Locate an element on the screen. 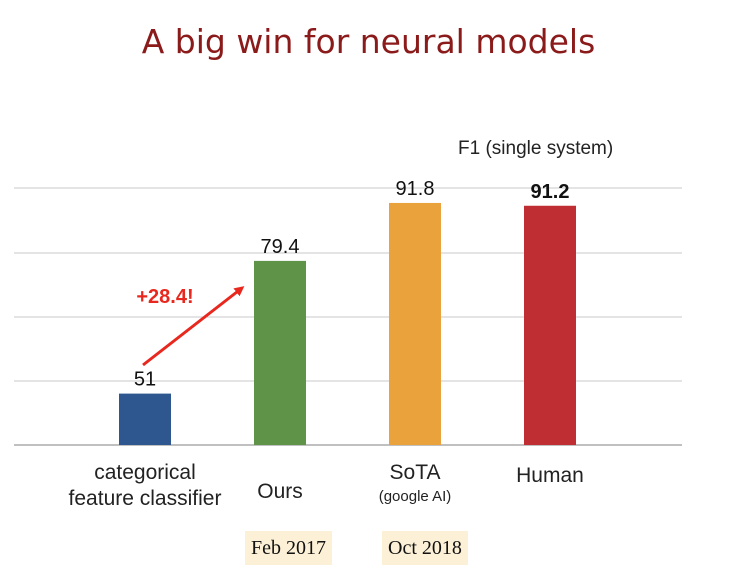 The height and width of the screenshot is (584, 737). category-label: categorical feature classifier is located at coordinates (145, 486).